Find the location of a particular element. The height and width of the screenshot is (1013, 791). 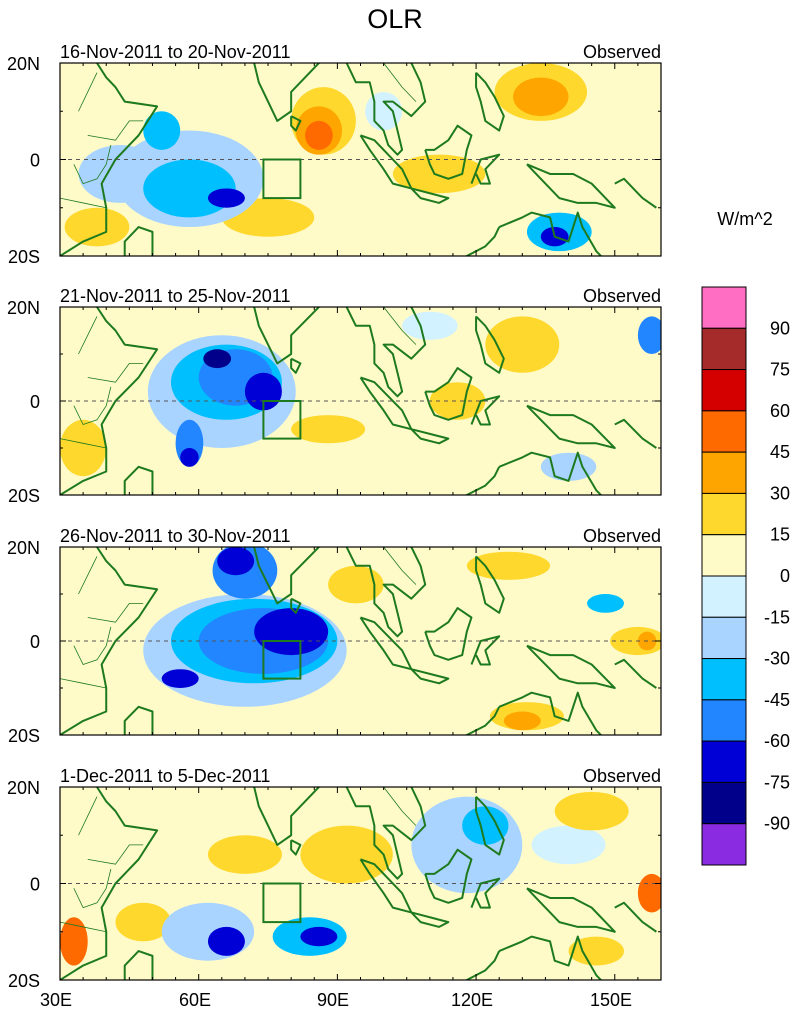

colorbar-label: -15 is located at coordinates (777, 617).